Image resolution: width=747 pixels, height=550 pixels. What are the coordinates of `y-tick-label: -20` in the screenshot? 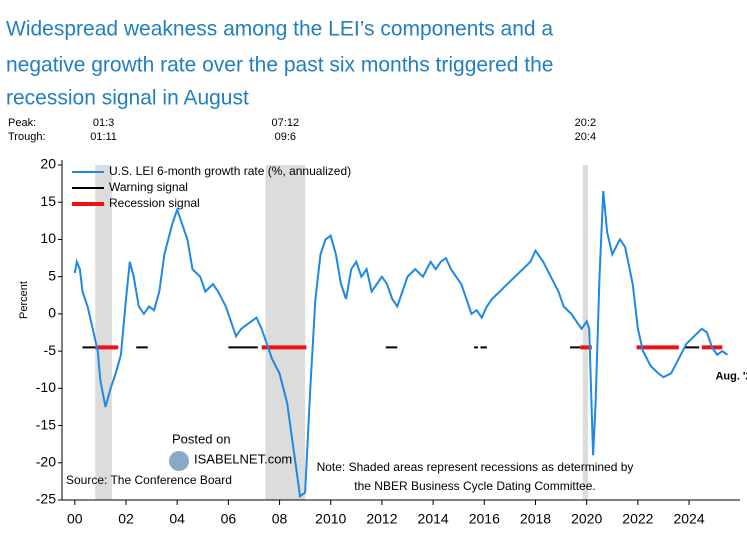 It's located at (46, 461).